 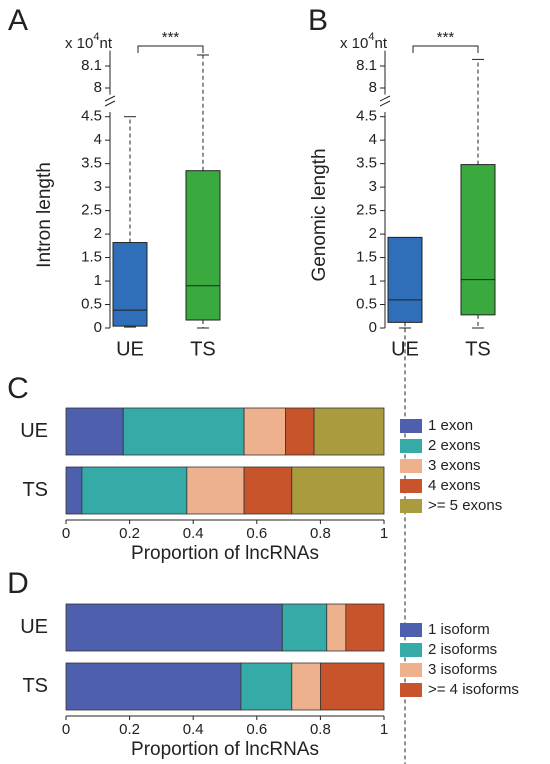 I want to click on legend-label: 2 exons, so click(x=454, y=445).